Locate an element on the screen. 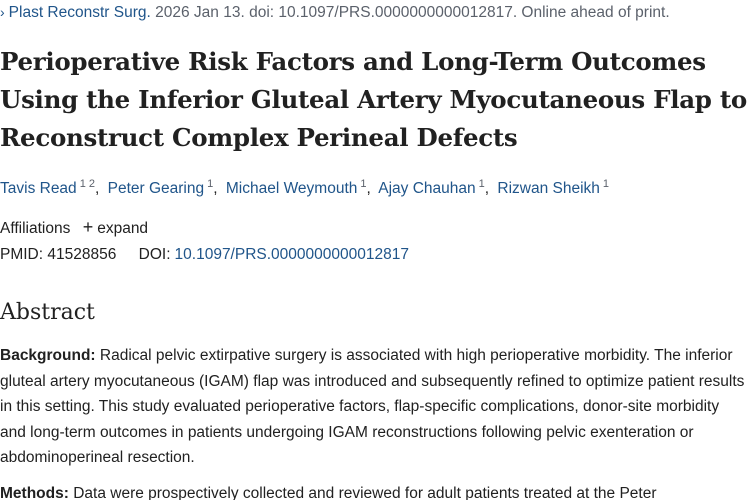 The width and height of the screenshot is (750, 500). affiliations-label: Affiliations is located at coordinates (35, 228).